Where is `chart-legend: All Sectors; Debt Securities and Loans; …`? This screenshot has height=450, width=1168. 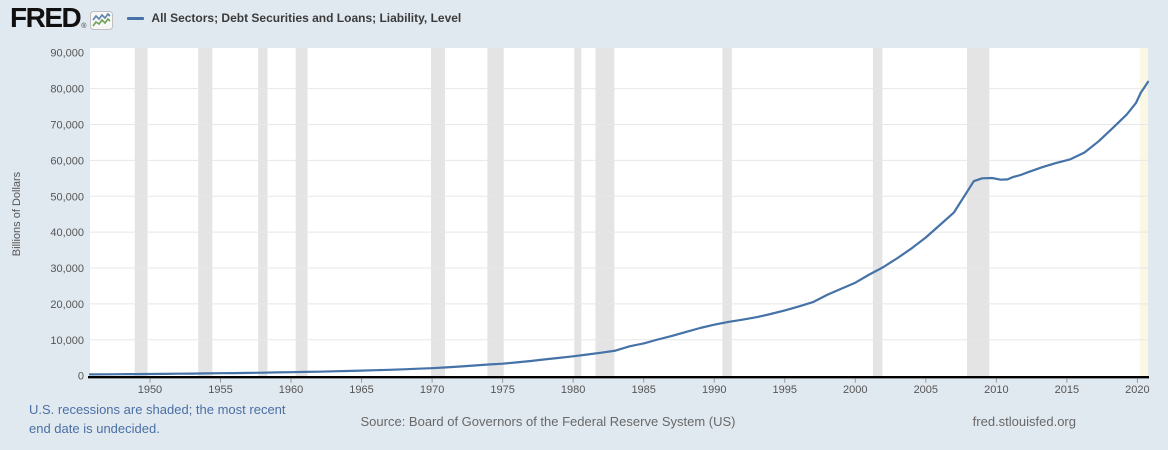 chart-legend: All Sectors; Debt Securities and Loans; … is located at coordinates (294, 18).